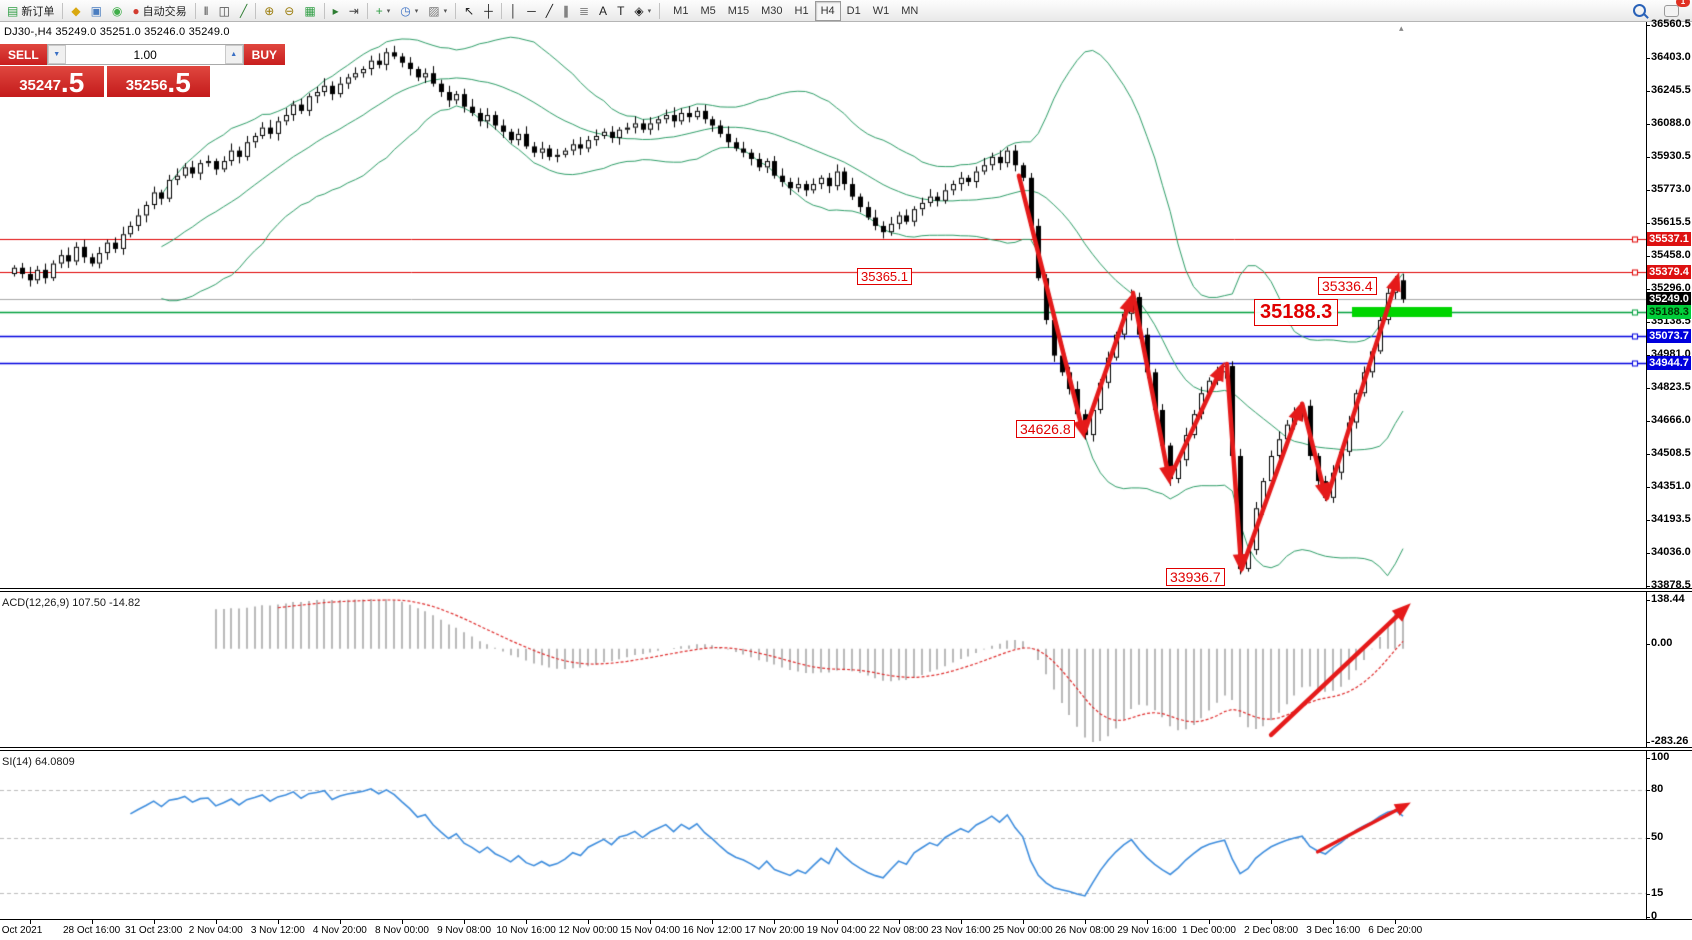 This screenshot has height=940, width=1692. Describe the element at coordinates (354, 11) in the screenshot. I see `chart-shift-button: ⇥` at that location.